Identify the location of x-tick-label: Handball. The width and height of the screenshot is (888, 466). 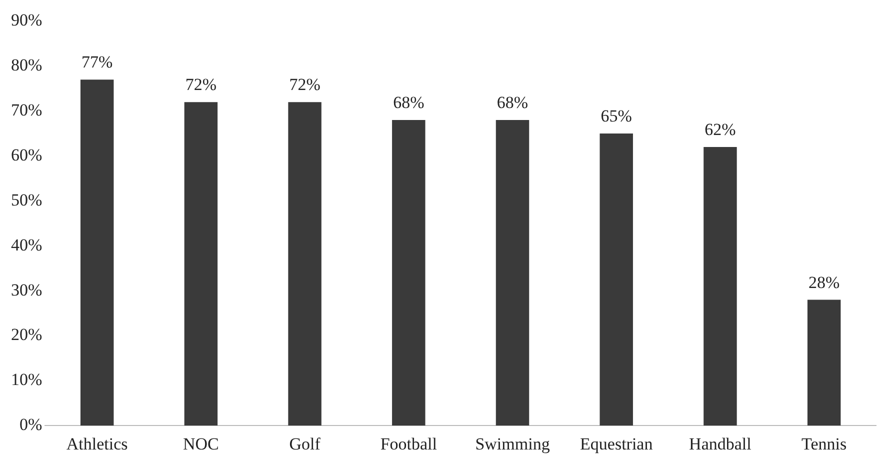
(720, 444).